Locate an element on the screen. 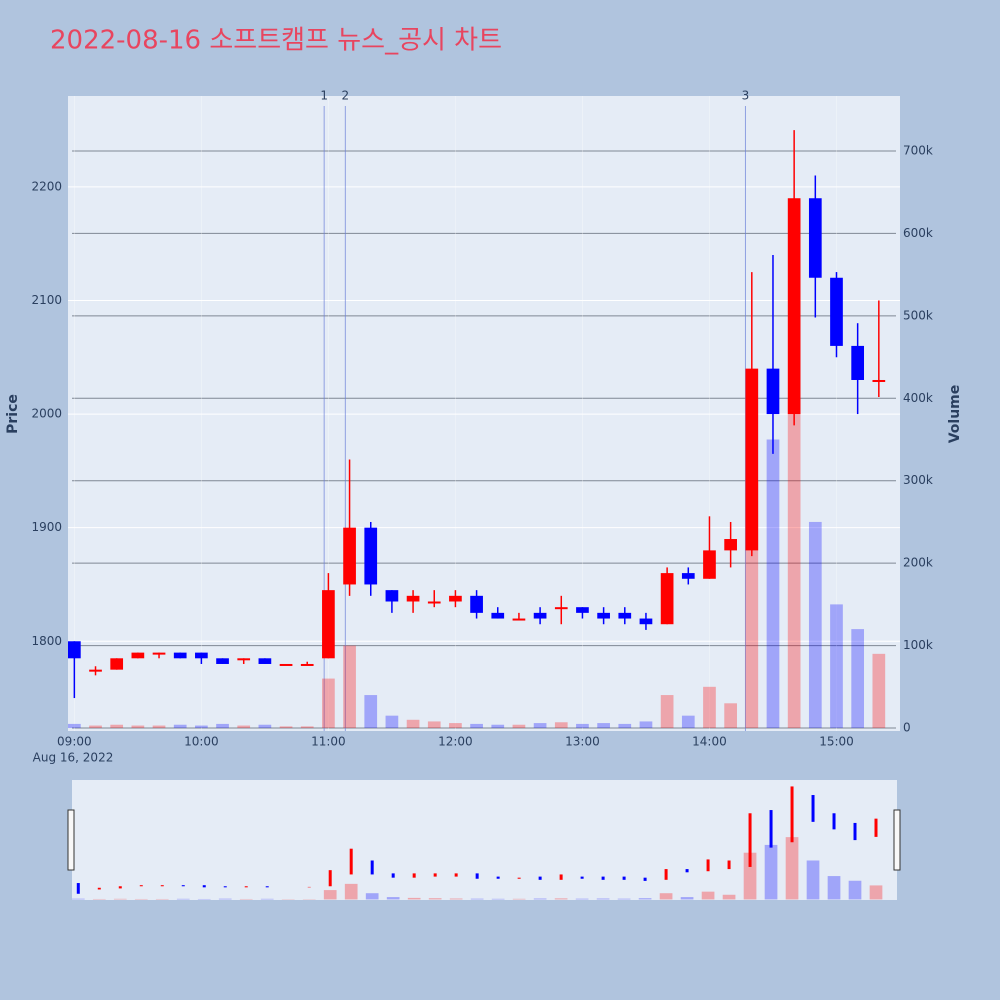 Image resolution: width=1000 pixels, height=1000 pixels. y2-tick-label: 300k is located at coordinates (918, 480).